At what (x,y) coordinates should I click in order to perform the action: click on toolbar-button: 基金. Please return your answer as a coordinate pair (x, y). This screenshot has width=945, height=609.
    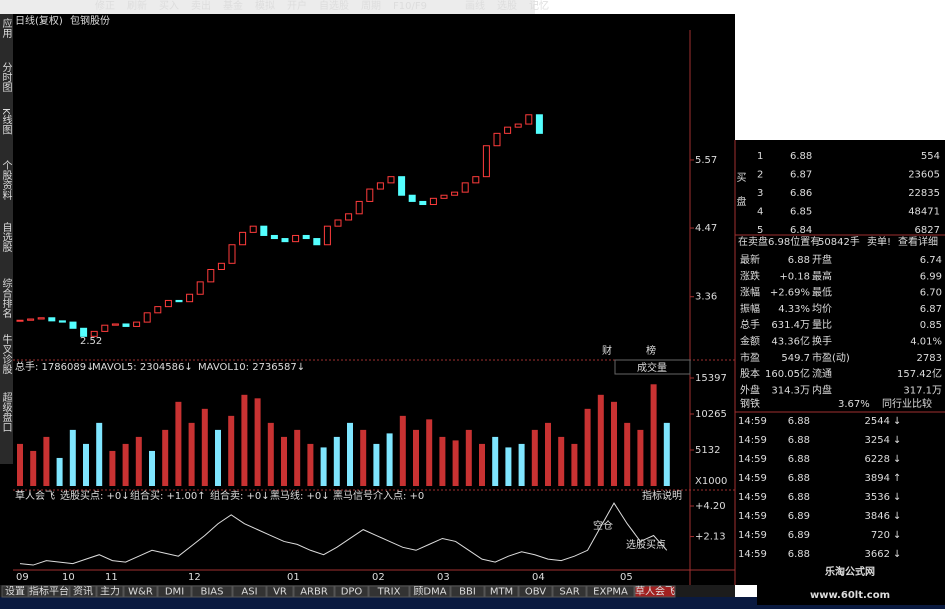
    Looking at the image, I should click on (233, 6).